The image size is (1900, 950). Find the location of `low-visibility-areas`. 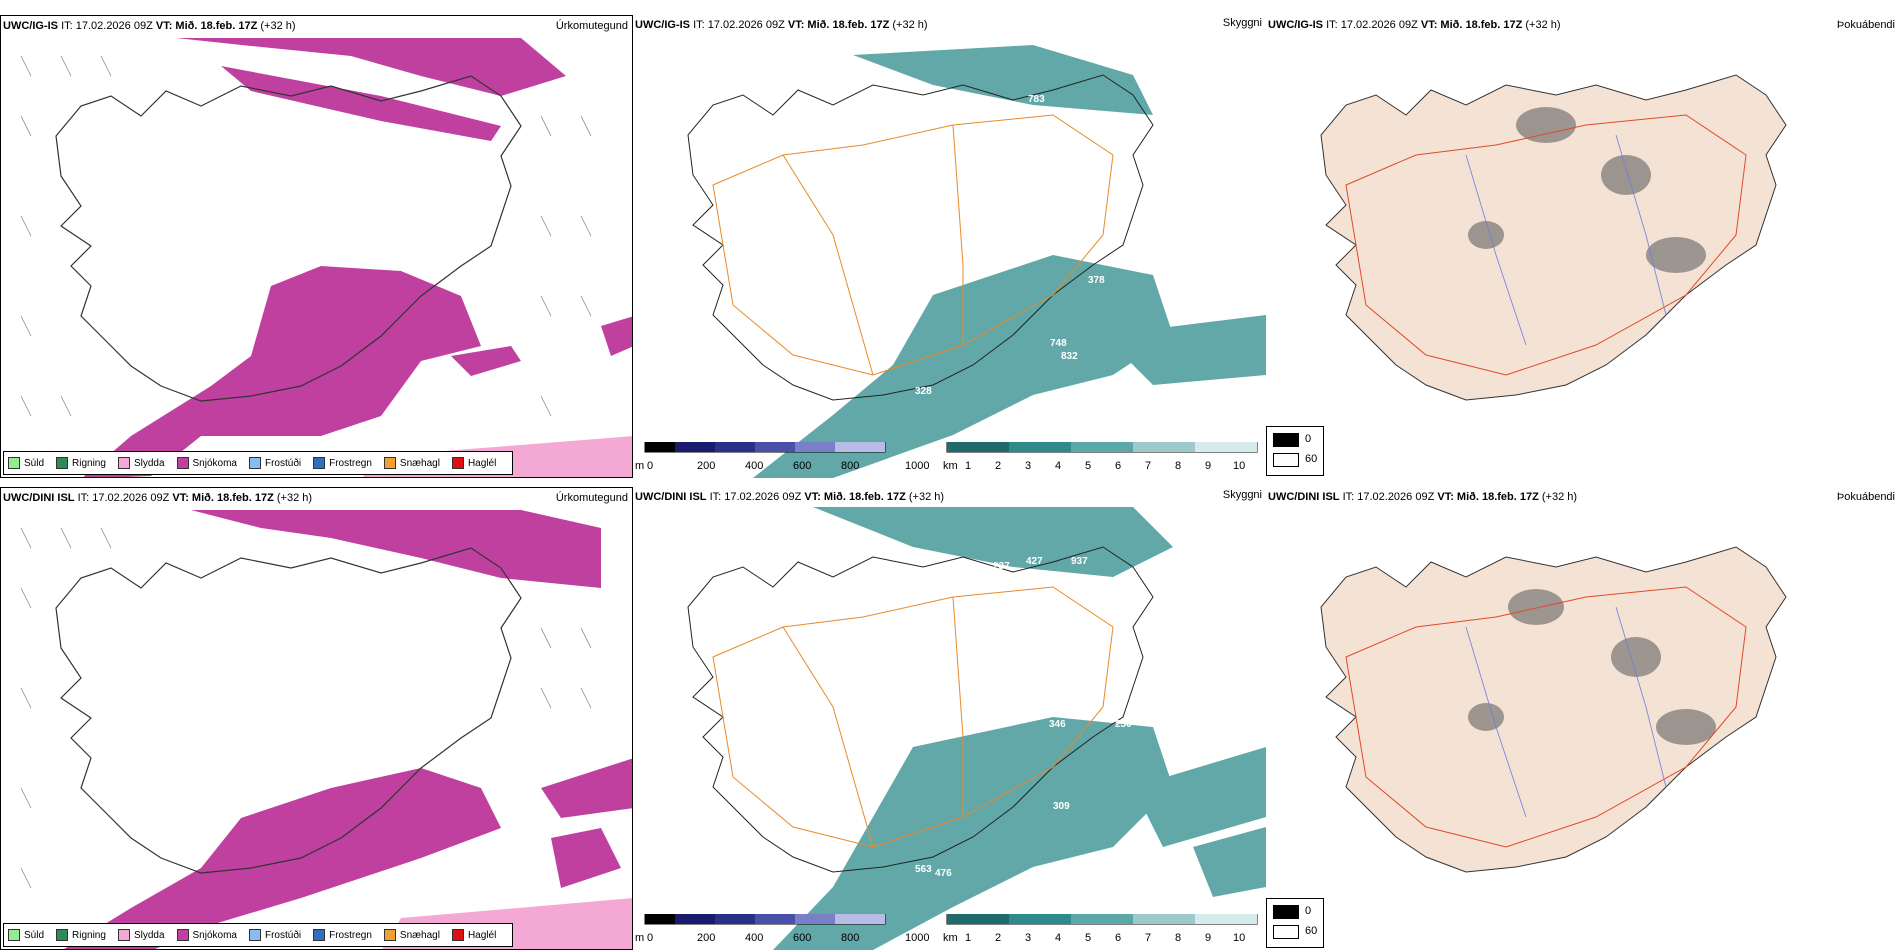

low-visibility-areas is located at coordinates (1009, 261).